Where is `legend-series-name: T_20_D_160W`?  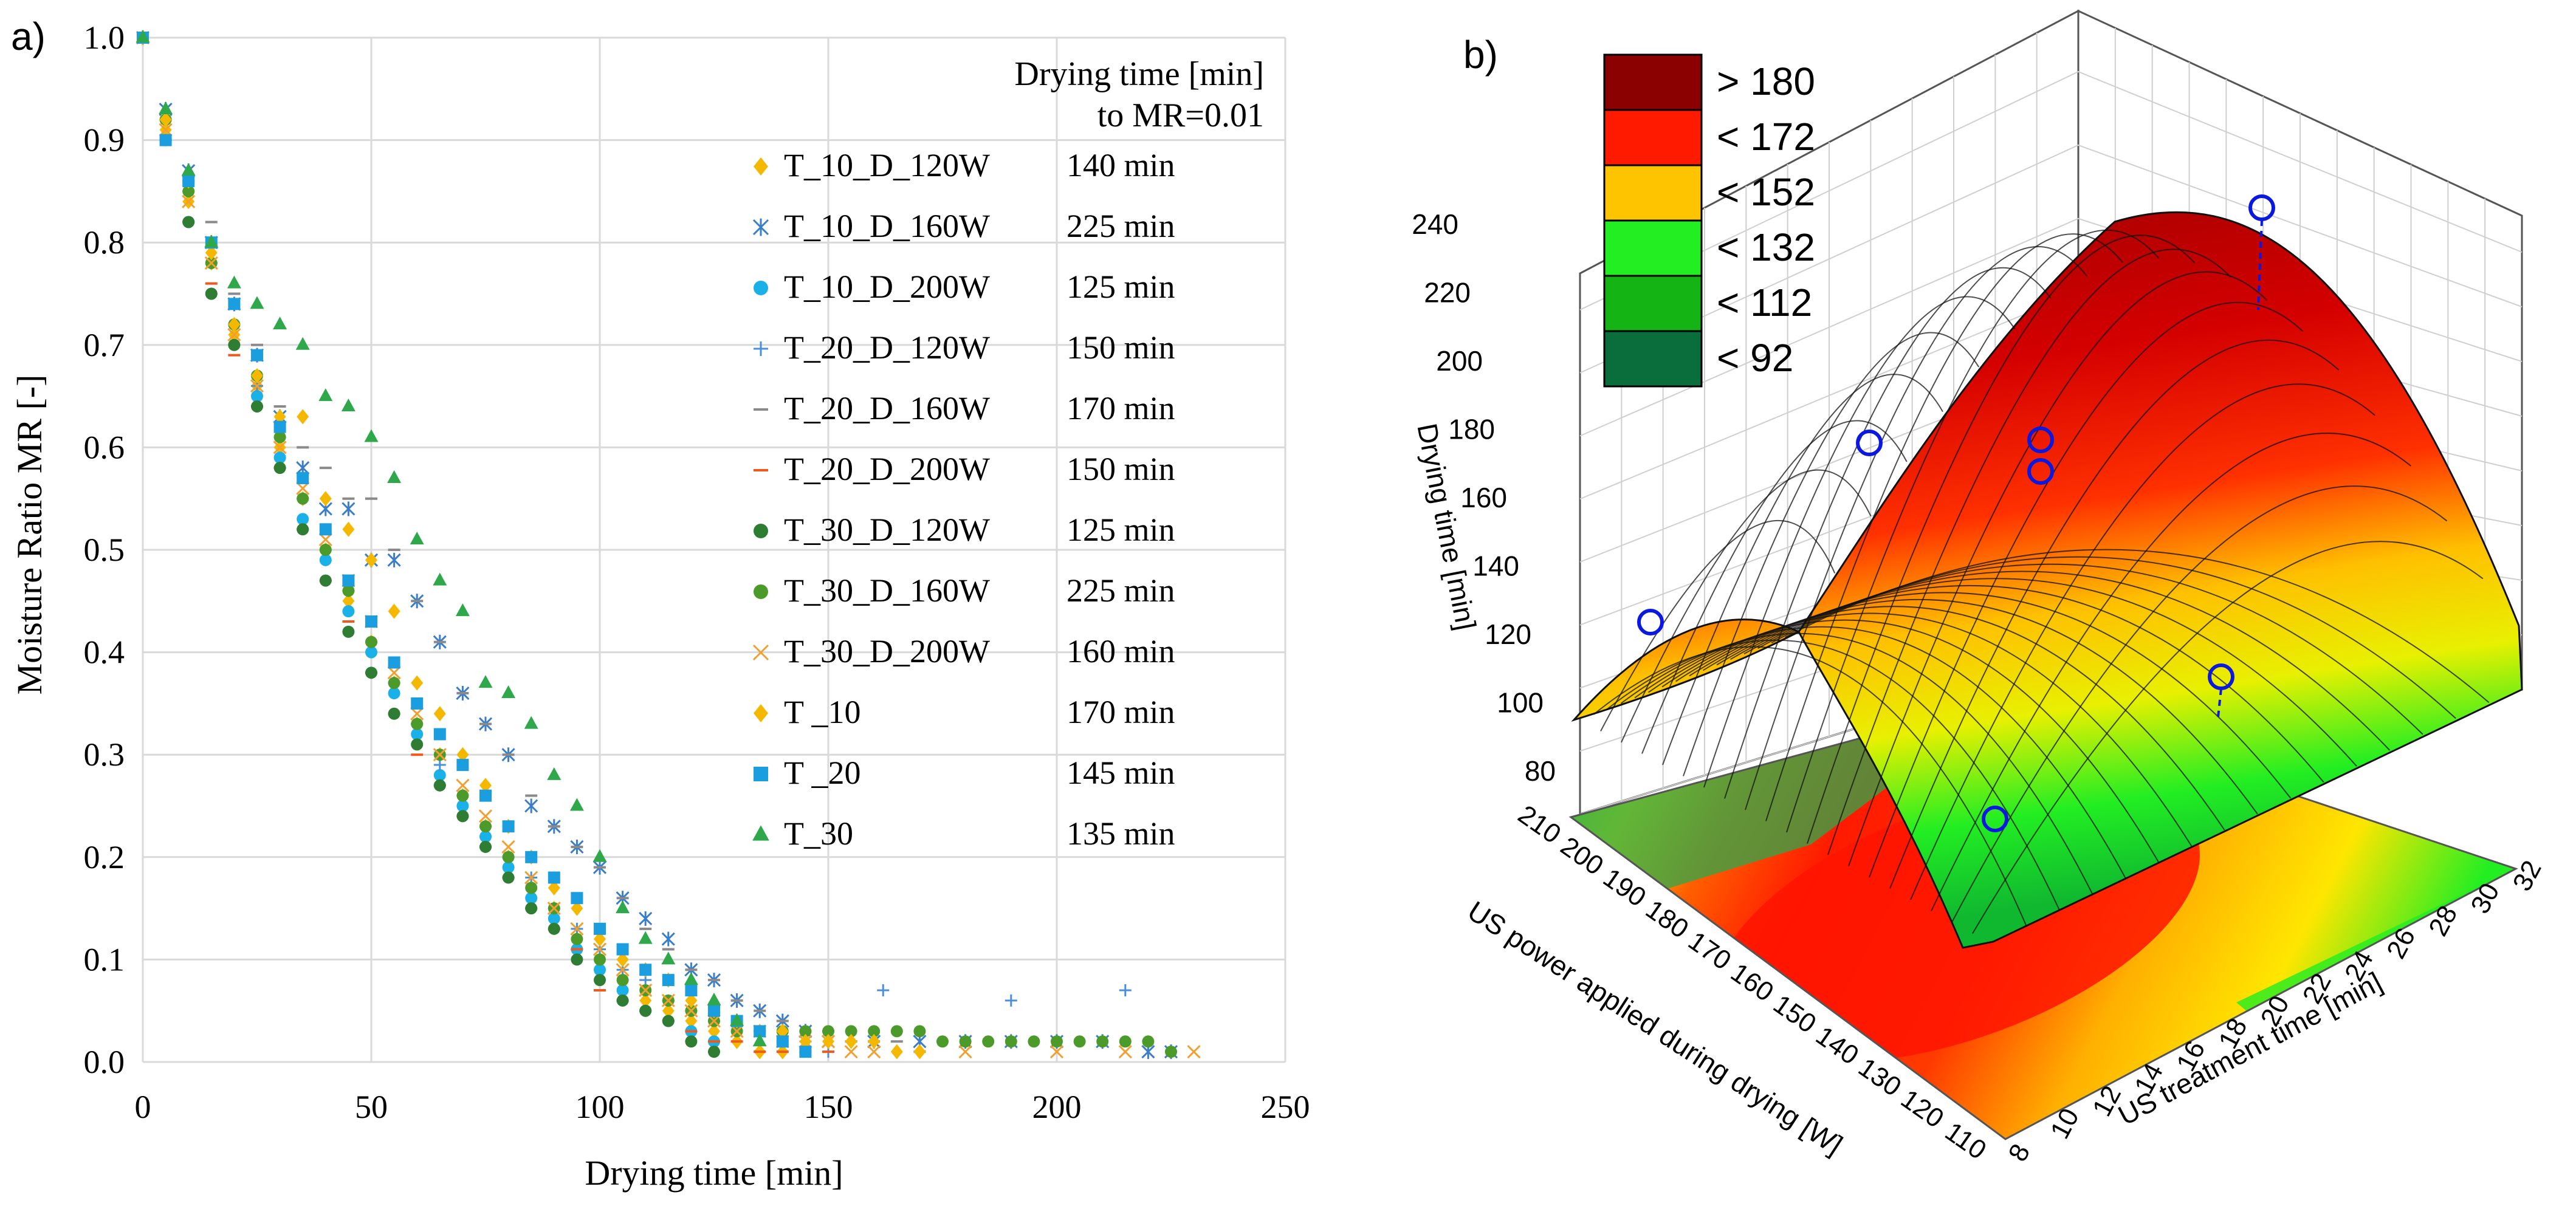
legend-series-name: T_20_D_160W is located at coordinates (887, 408).